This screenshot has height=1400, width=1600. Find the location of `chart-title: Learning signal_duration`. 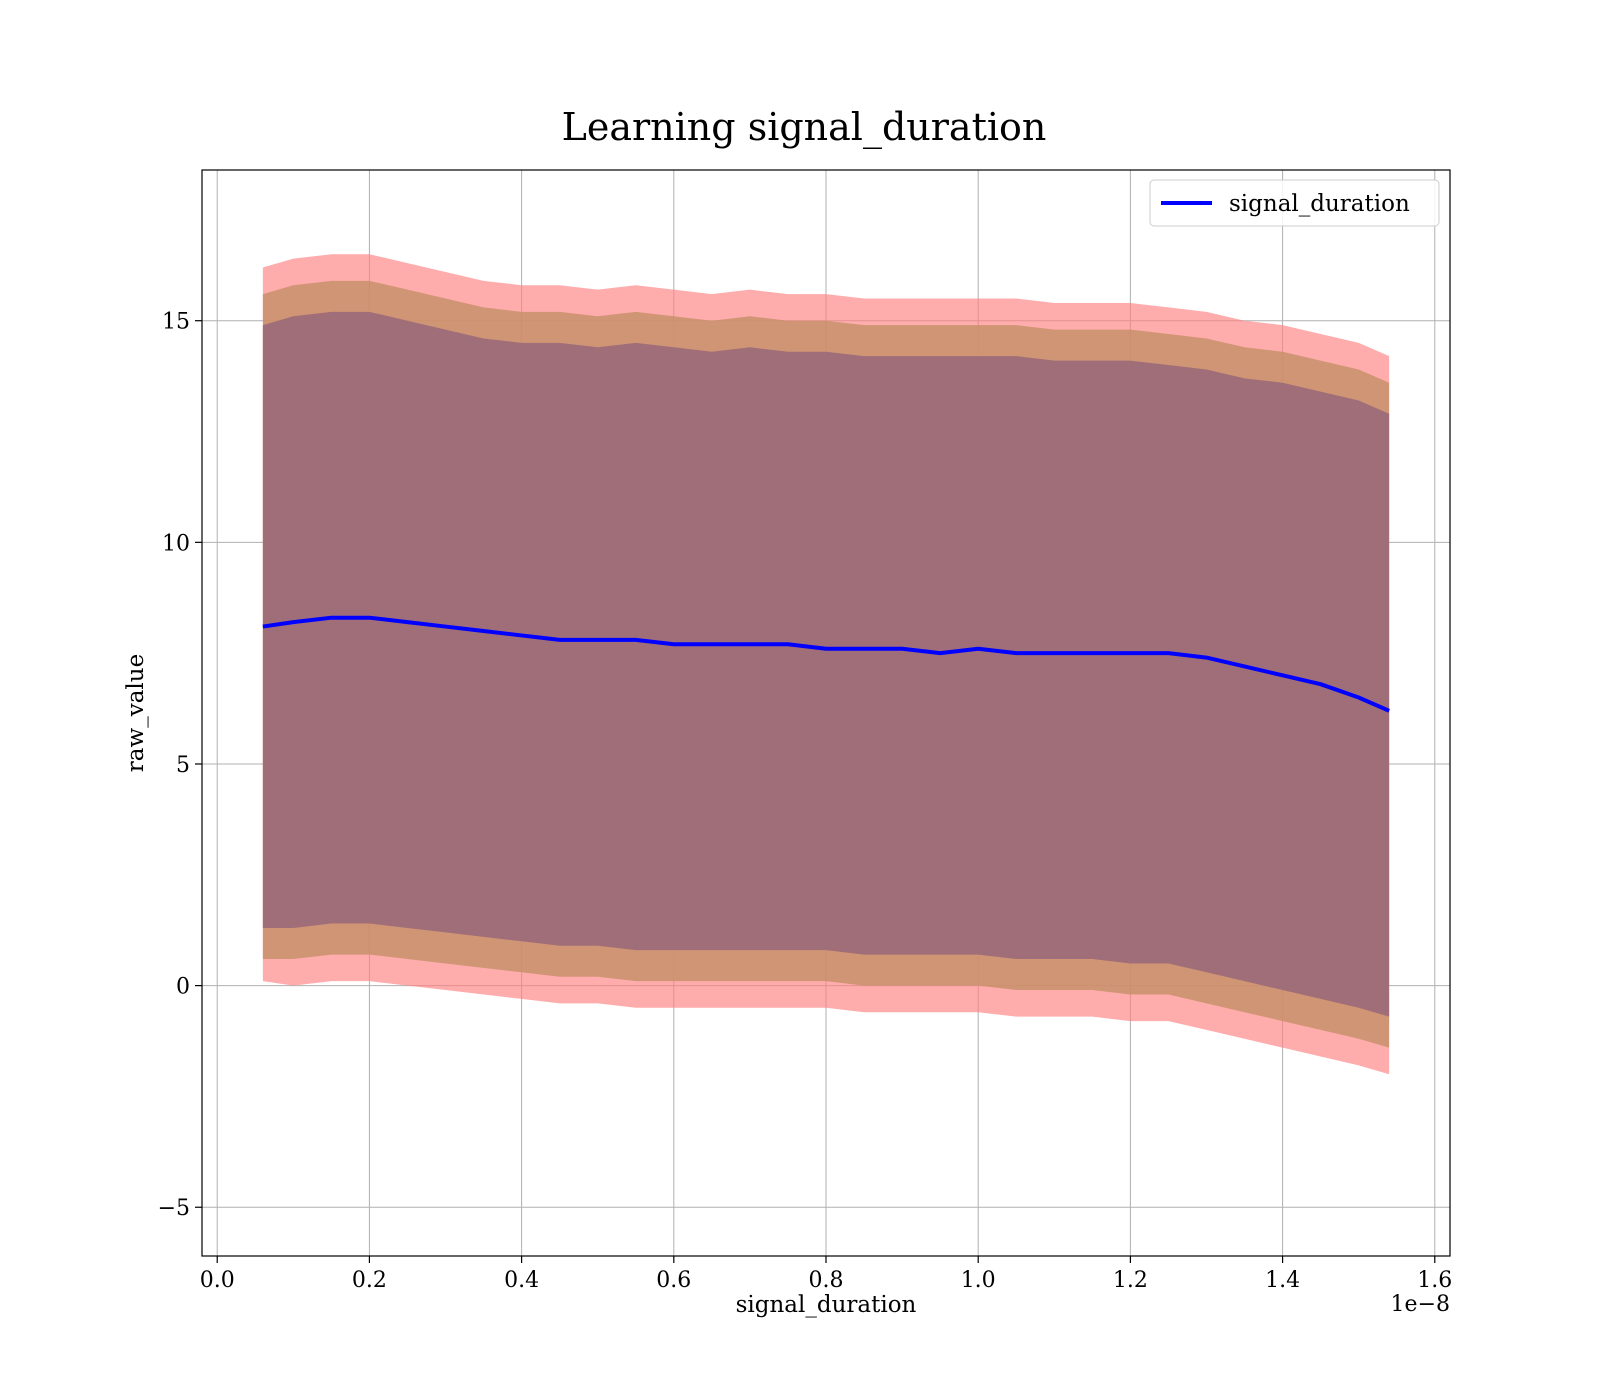

chart-title: Learning signal_duration is located at coordinates (804, 127).